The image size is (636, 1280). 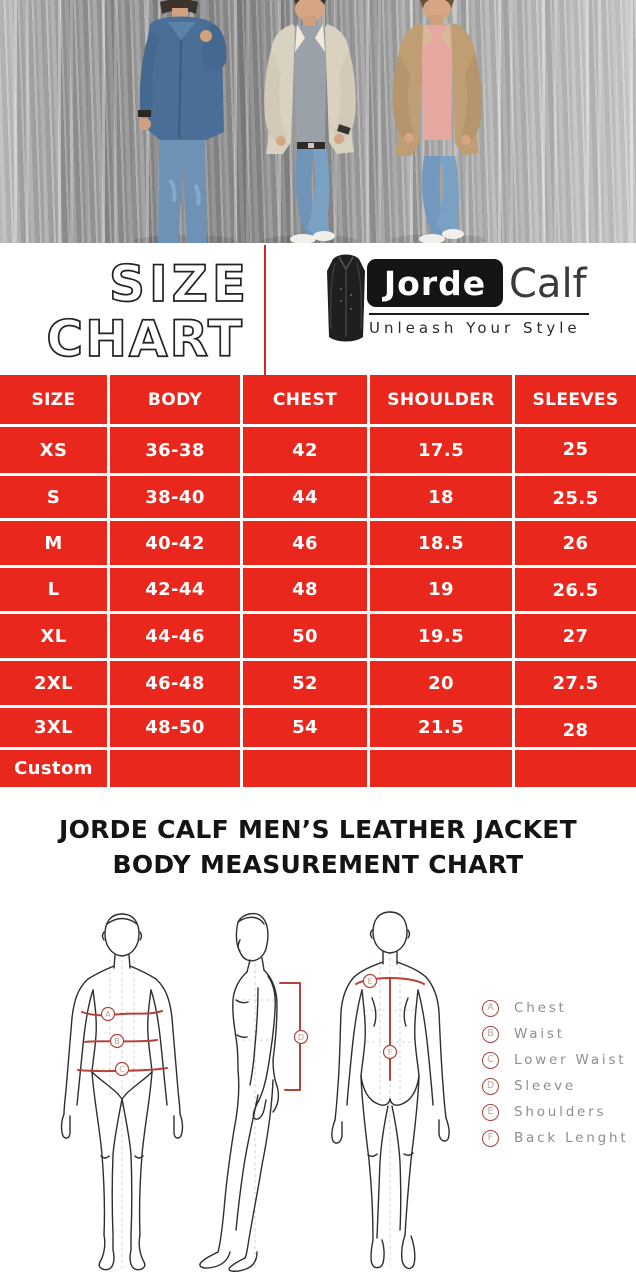 I want to click on marker-letter-D: D, so click(x=301, y=1037).